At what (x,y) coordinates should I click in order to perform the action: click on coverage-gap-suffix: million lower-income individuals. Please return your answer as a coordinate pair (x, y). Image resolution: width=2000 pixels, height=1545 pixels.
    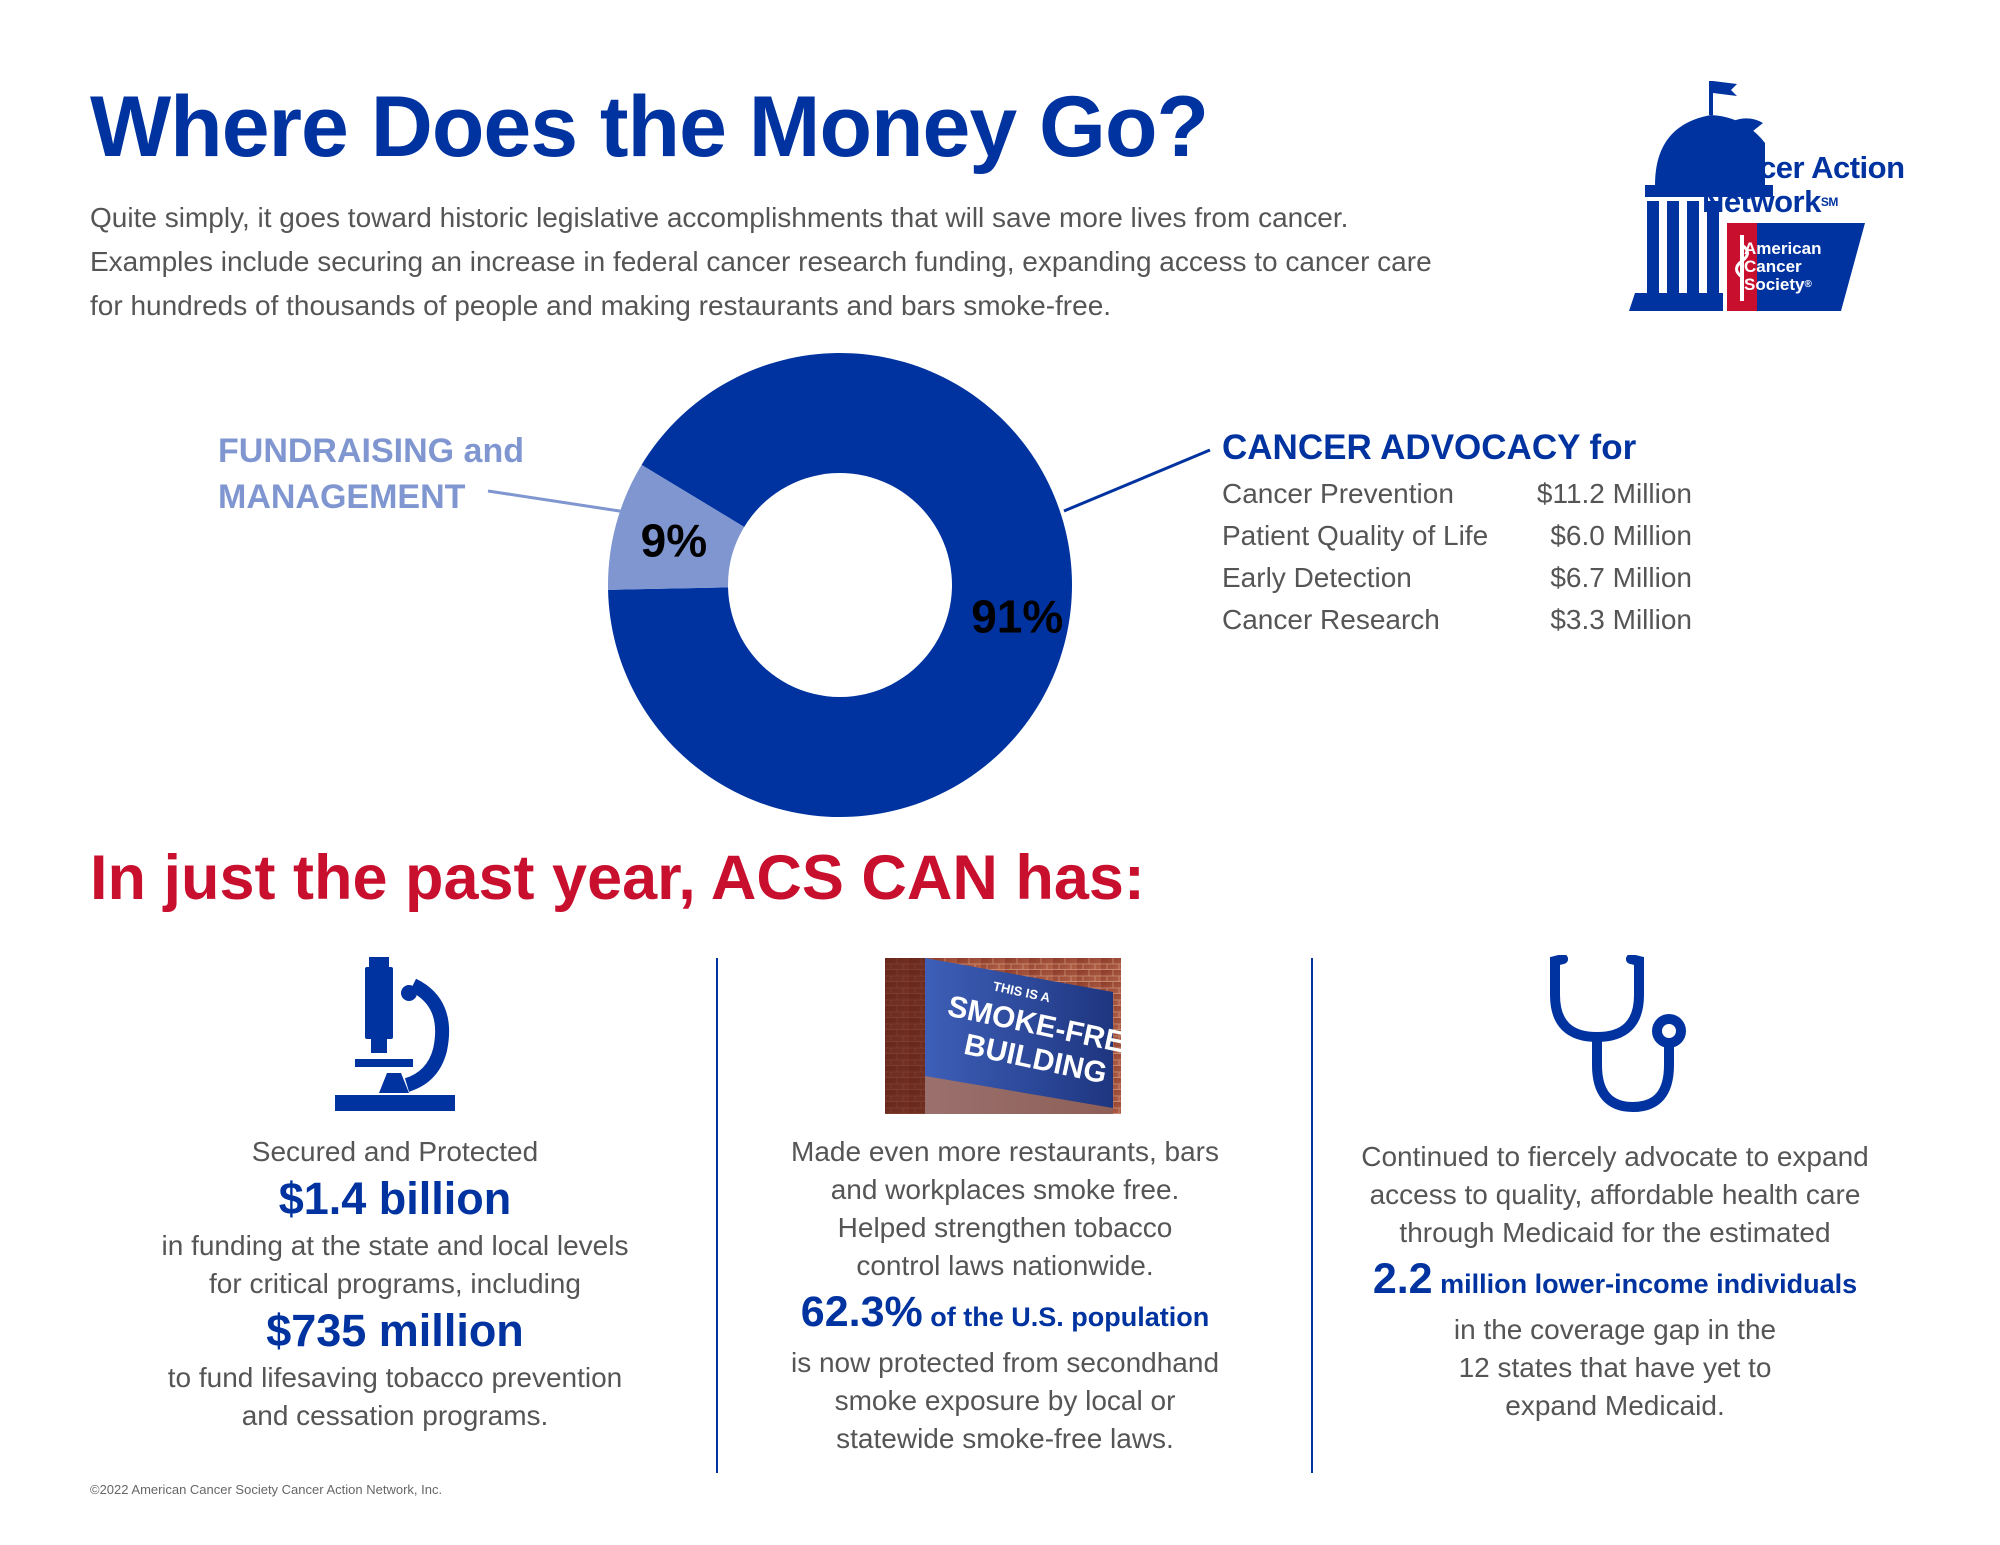
    Looking at the image, I should click on (1645, 1284).